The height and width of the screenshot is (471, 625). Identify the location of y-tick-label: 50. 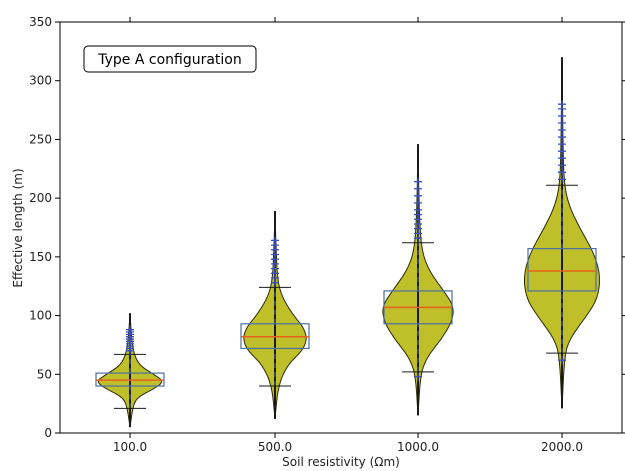
(44, 374).